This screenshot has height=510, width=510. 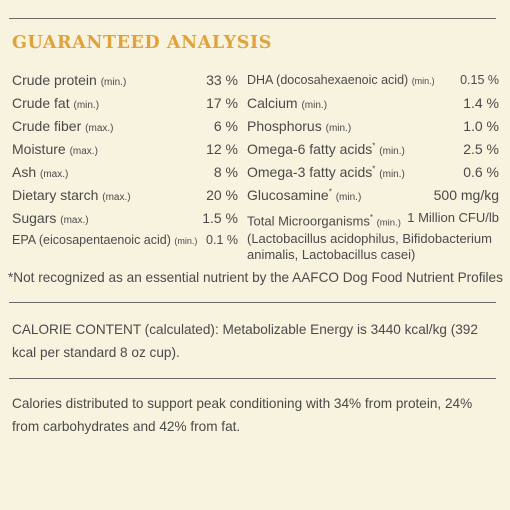 I want to click on nutrient-value: 12 %, so click(x=222, y=149).